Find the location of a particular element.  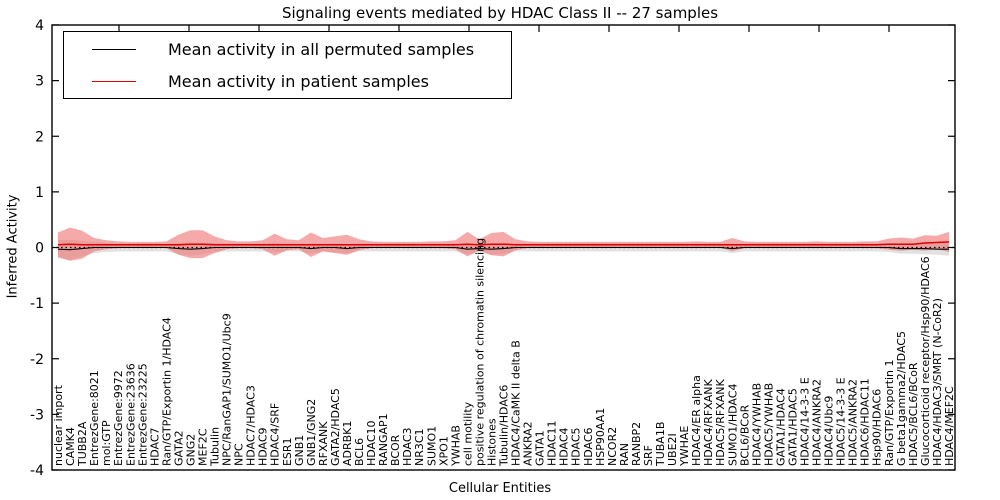

x-category-label: HDAC4/YWHAB is located at coordinates (756, 424).